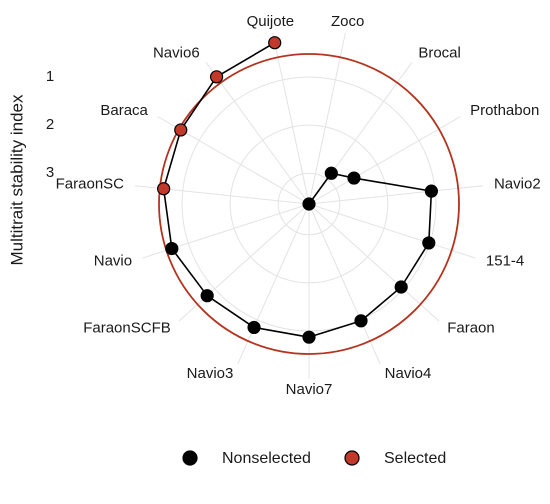  What do you see at coordinates (127, 327) in the screenshot?
I see `category-label: FaraonSCFB` at bounding box center [127, 327].